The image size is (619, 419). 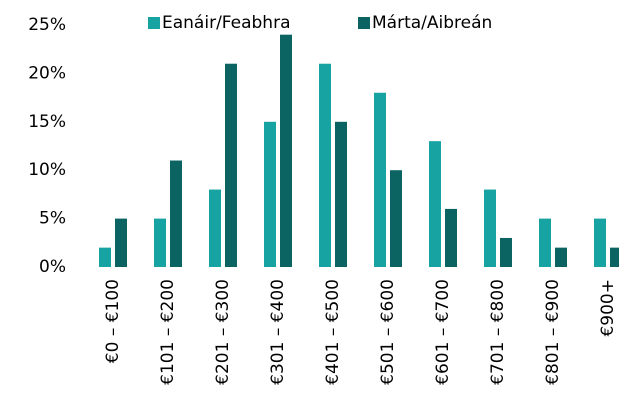 I want to click on y-tick-label: 15%, so click(x=47, y=122).